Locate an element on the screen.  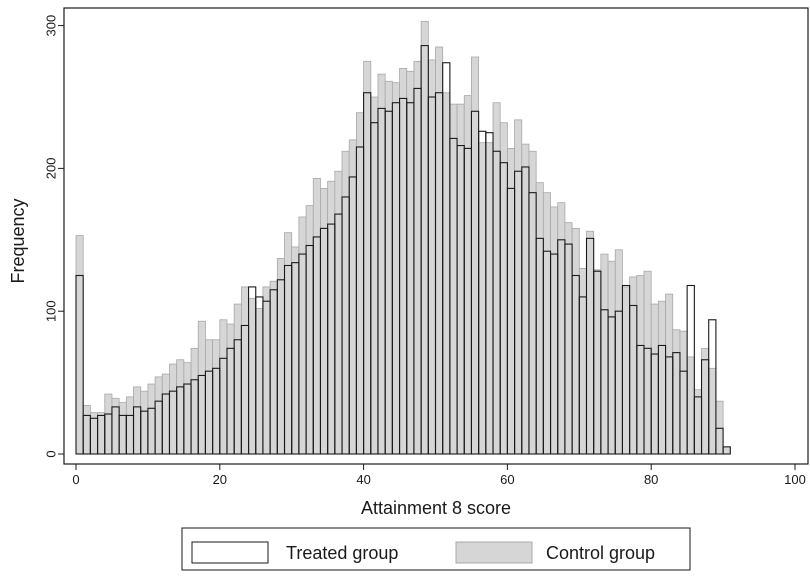
y-axis-title: Frequency is located at coordinates (18, 240).